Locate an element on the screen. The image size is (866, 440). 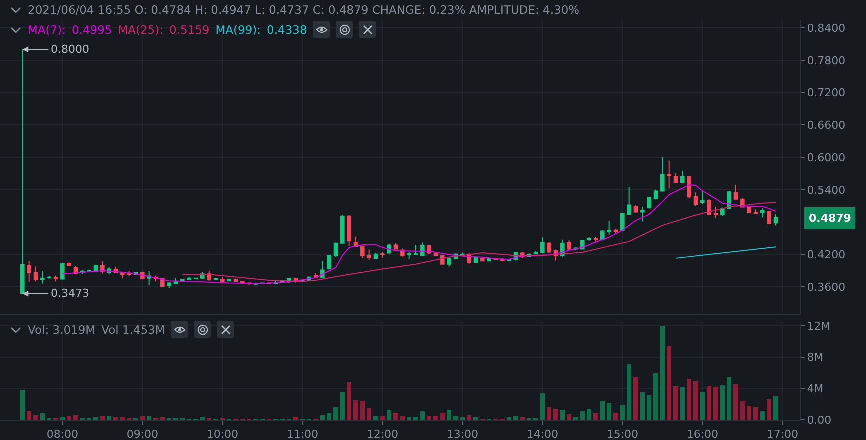
y-tick-label: 0.00 is located at coordinates (819, 420).